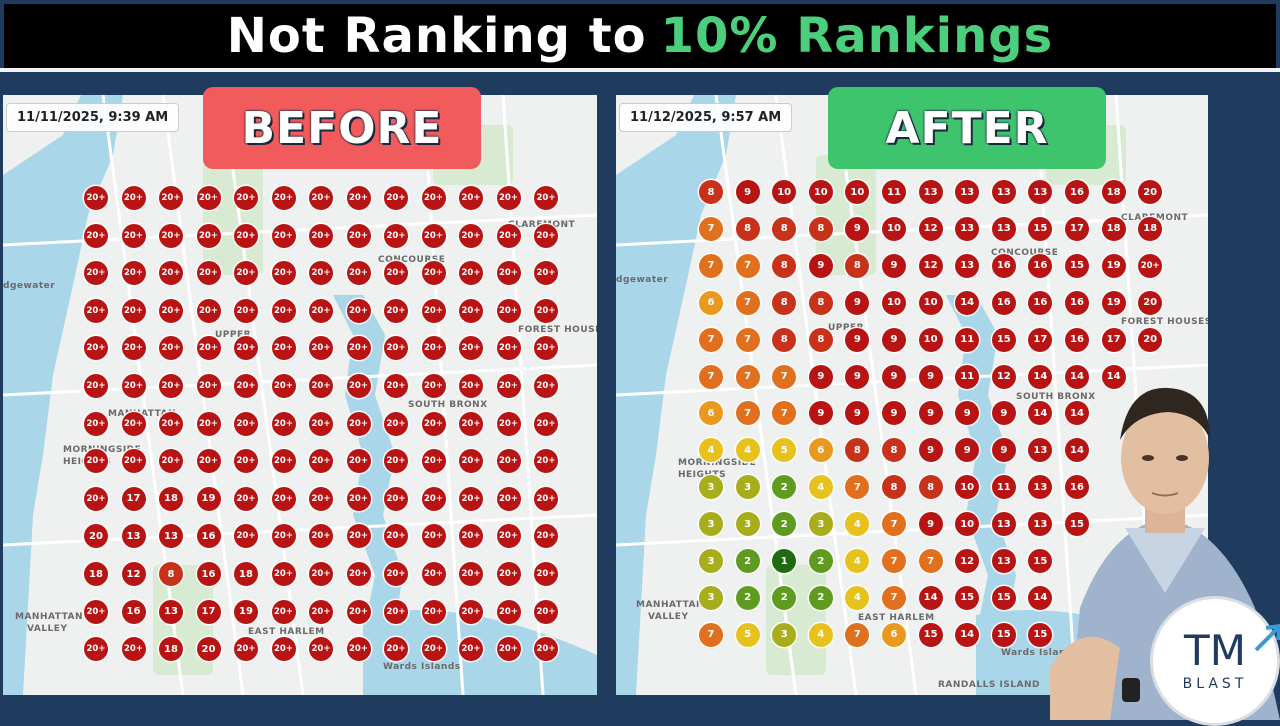 The width and height of the screenshot is (1280, 726). What do you see at coordinates (711, 302) in the screenshot?
I see `rank-marker: 6` at bounding box center [711, 302].